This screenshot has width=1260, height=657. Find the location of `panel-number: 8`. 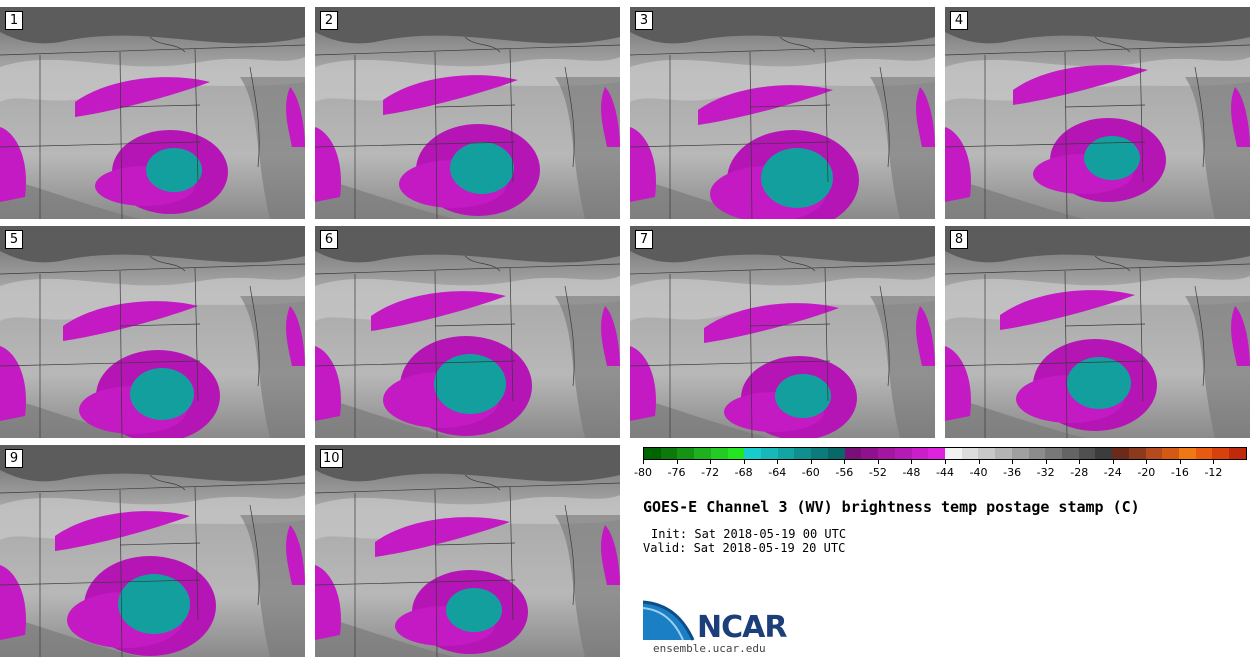

panel-number: 8 is located at coordinates (959, 239).